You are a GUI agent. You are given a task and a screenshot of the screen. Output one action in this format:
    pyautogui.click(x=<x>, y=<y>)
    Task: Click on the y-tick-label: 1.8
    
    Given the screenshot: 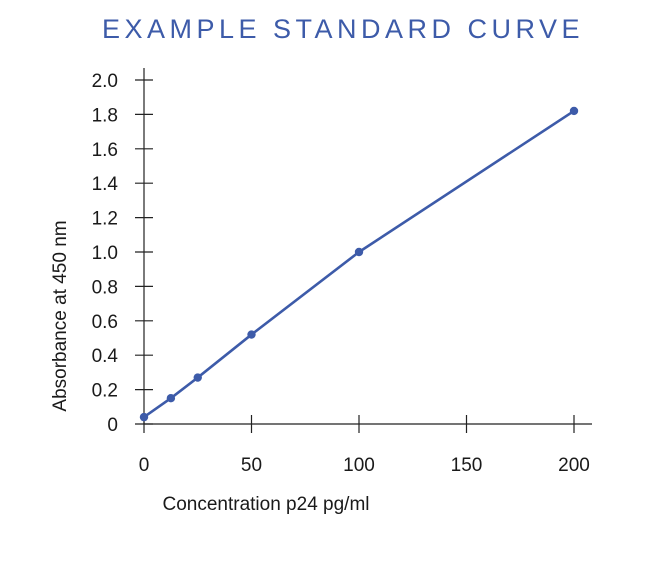 What is the action you would take?
    pyautogui.click(x=105, y=115)
    